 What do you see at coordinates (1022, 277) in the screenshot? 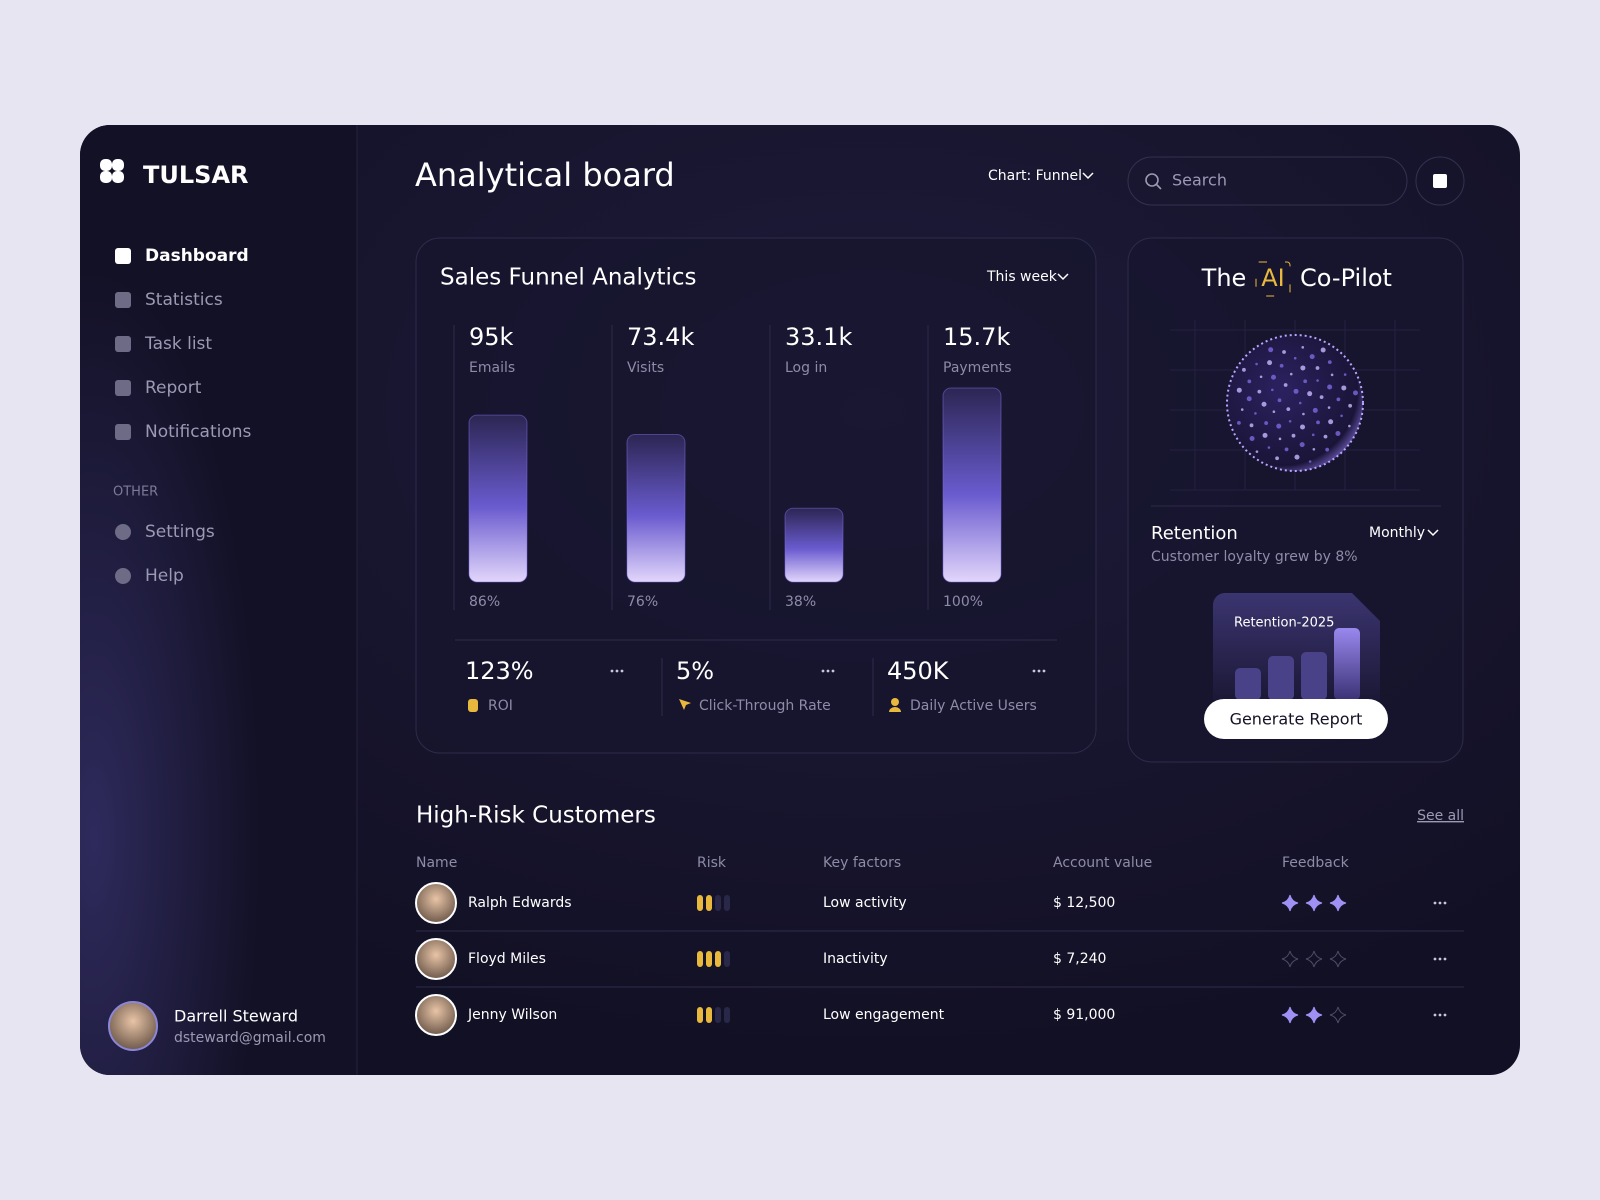
I see `period-selector: This week` at bounding box center [1022, 277].